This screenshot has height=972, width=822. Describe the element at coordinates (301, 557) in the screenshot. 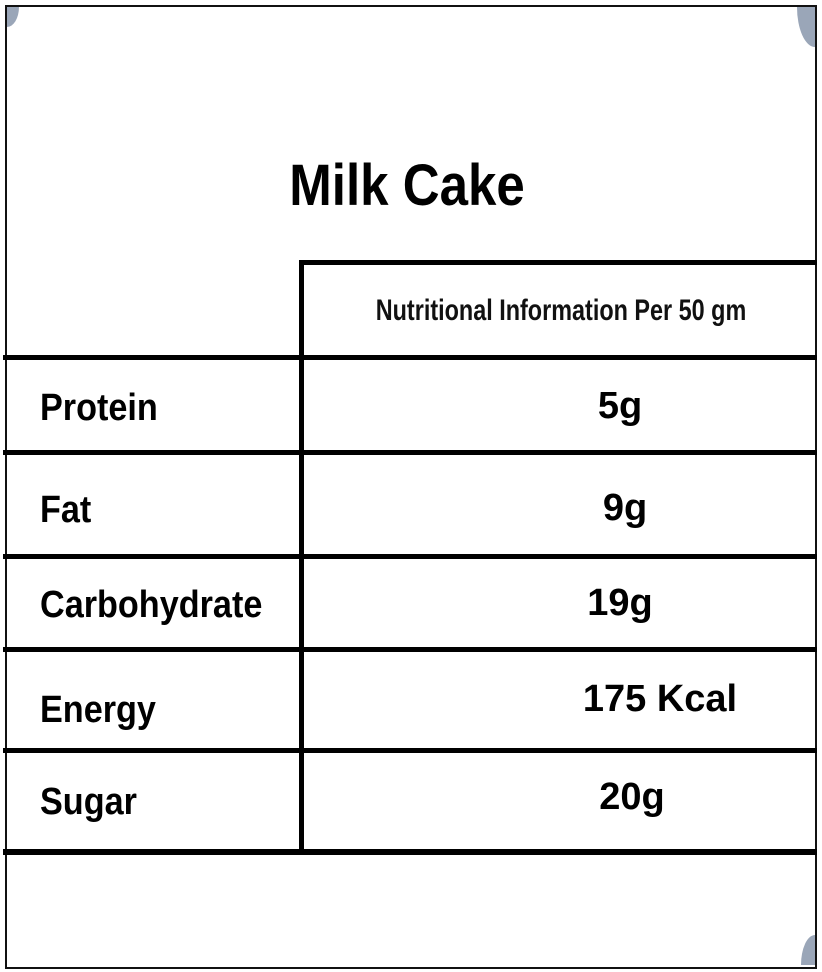

I see `column-divider` at that location.